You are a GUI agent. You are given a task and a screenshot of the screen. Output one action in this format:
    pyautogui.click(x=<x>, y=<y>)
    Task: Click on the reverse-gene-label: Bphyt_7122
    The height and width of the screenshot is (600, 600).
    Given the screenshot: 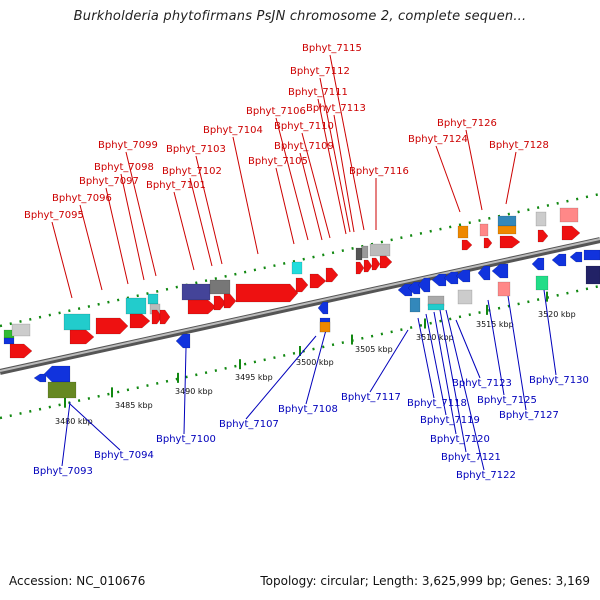 What is the action you would take?
    pyautogui.click(x=486, y=475)
    